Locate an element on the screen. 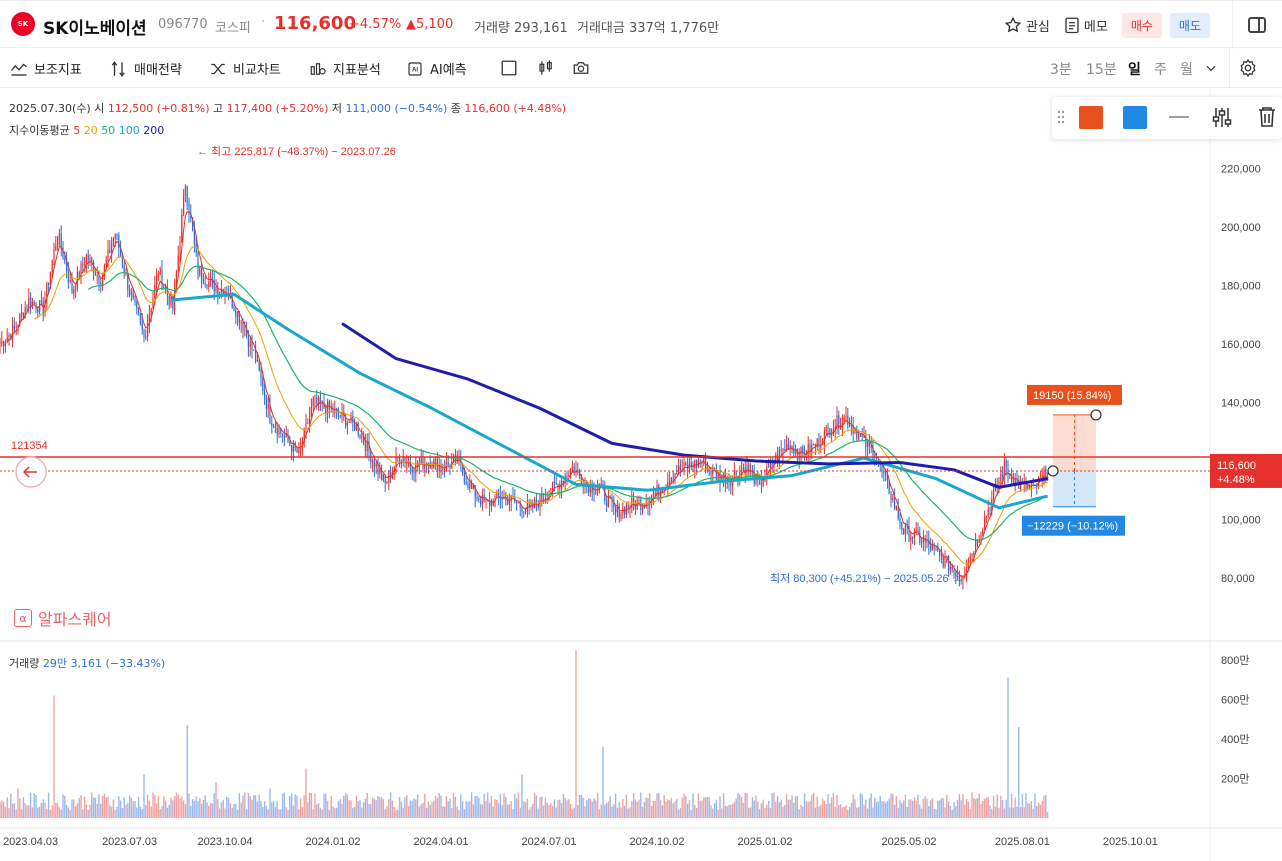 The width and height of the screenshot is (1282, 861). strategy-button: 매매전략 is located at coordinates (146, 68).